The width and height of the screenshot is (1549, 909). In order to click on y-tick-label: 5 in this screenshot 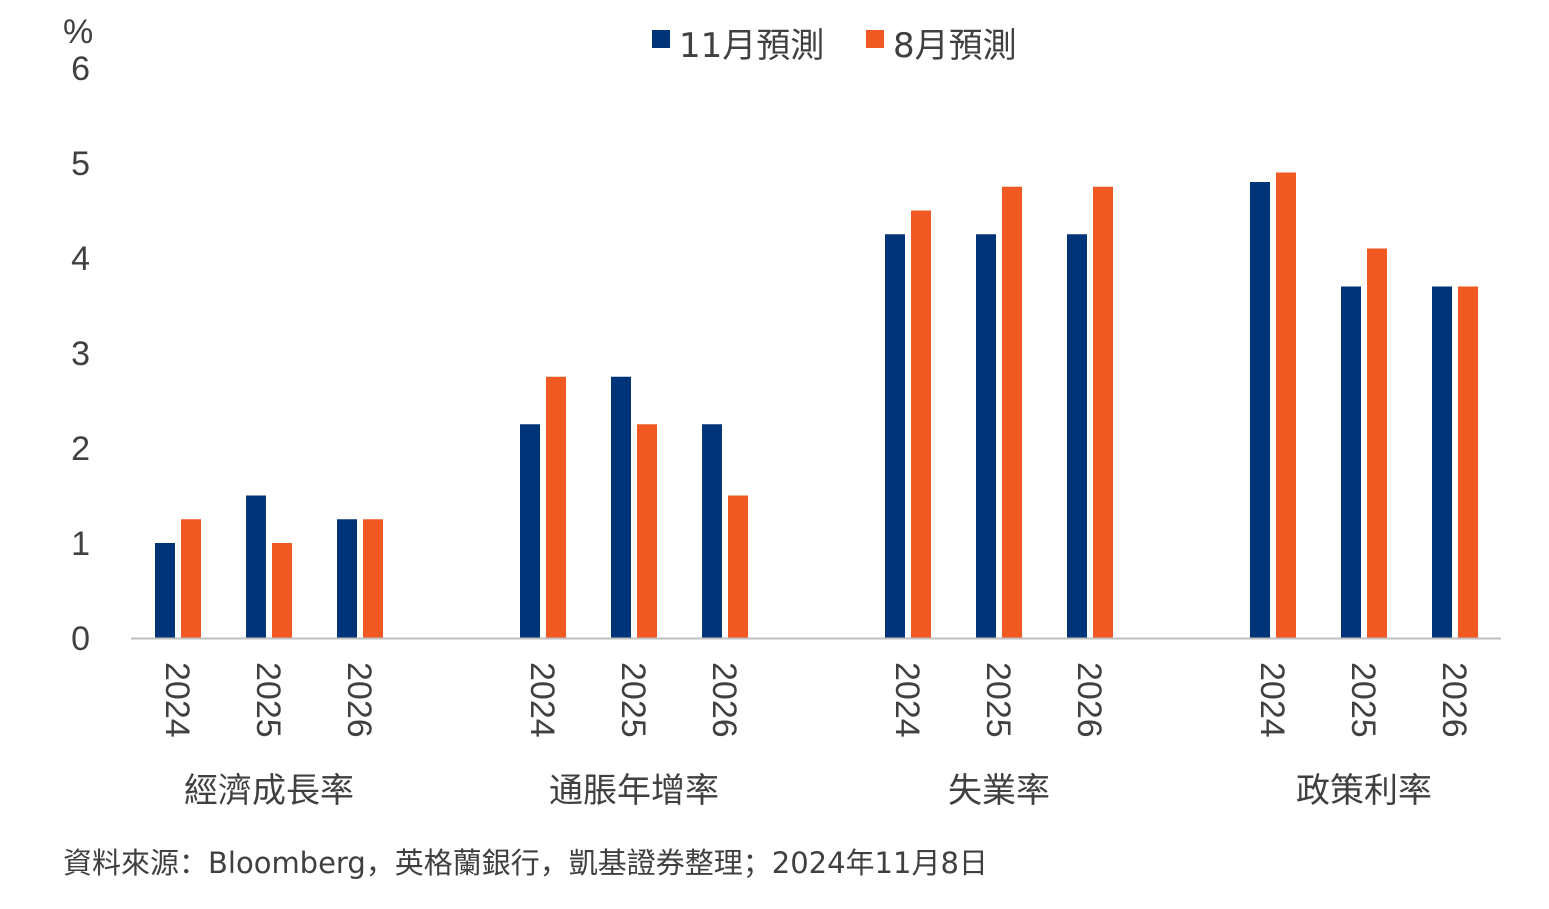, I will do `click(80, 164)`.